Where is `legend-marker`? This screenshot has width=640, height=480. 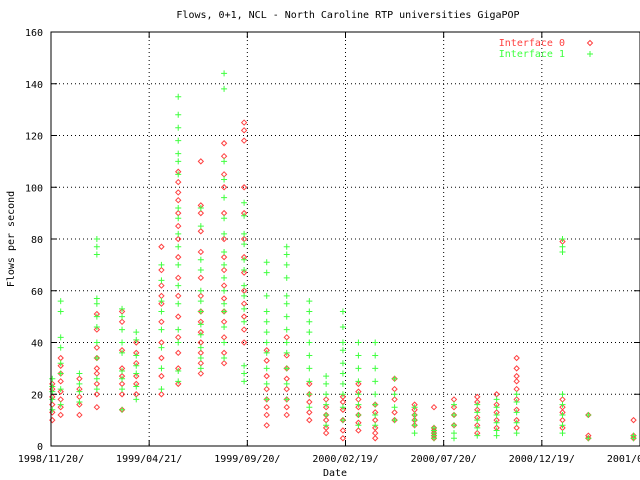 legend-marker is located at coordinates (590, 54).